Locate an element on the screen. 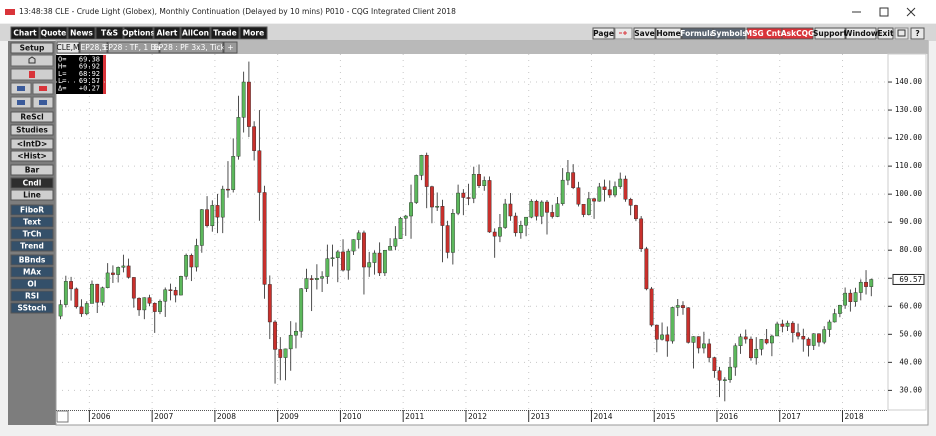 This screenshot has width=936, height=436. quote-label: L= is located at coordinates (62, 81).